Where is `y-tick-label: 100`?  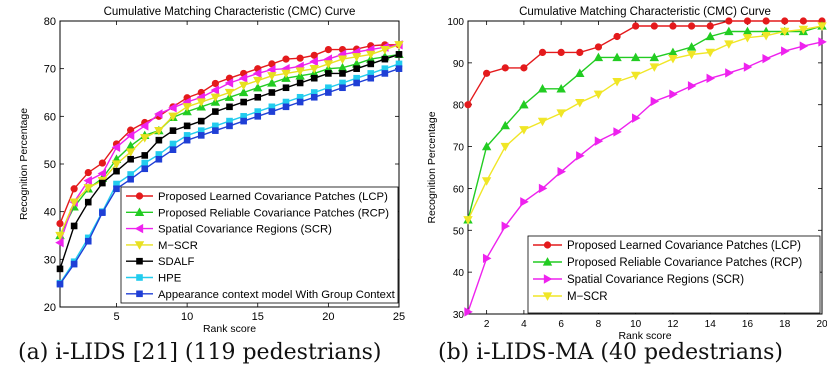
y-tick-label: 100 is located at coordinates (455, 22).